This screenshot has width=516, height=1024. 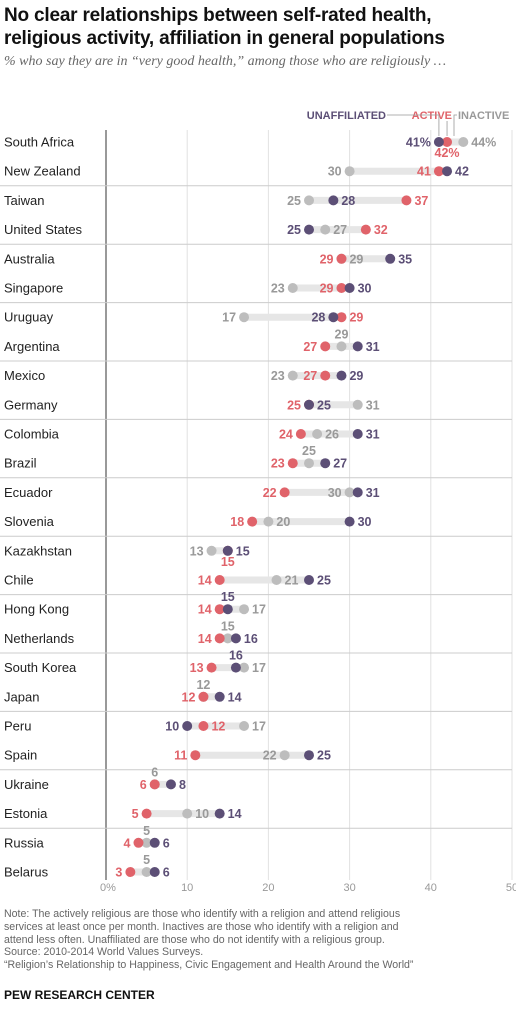 What do you see at coordinates (146, 831) in the screenshot?
I see `value-label-inactive: 5` at bounding box center [146, 831].